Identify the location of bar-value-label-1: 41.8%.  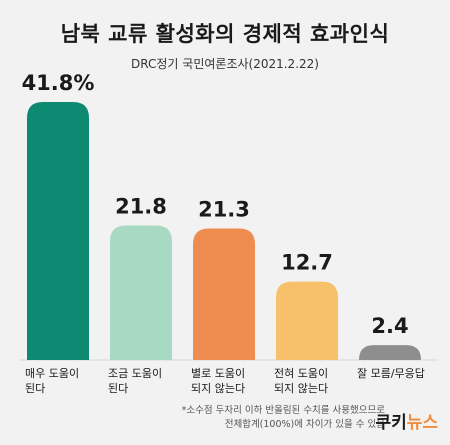
(58, 83).